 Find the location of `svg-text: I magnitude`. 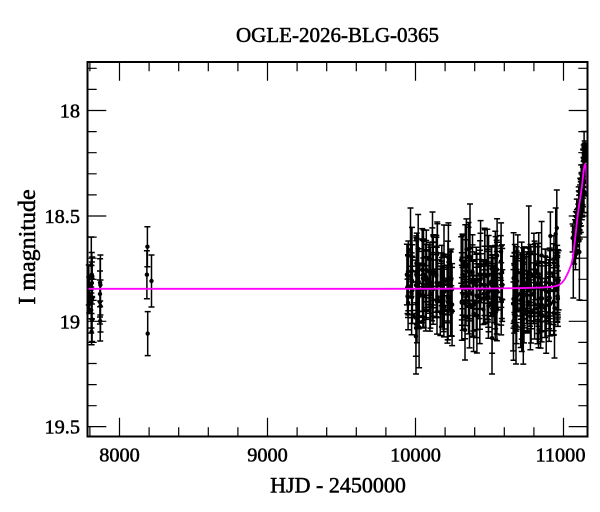

svg-text: I magnitude is located at coordinates (28, 246).